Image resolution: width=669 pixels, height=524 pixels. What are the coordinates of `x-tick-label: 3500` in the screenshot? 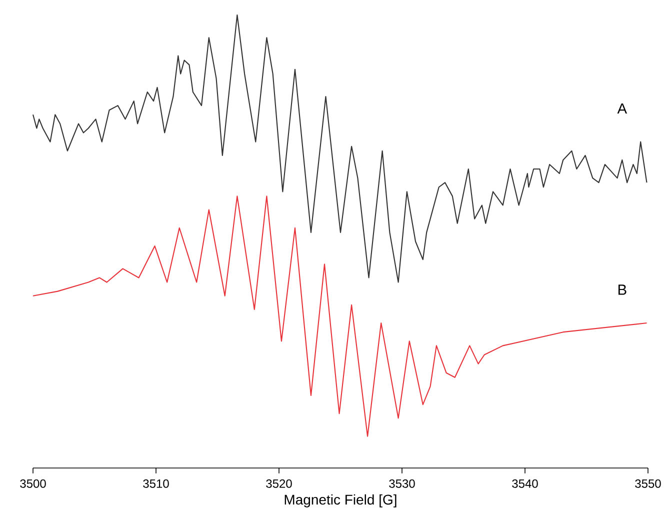 It's located at (33, 483).